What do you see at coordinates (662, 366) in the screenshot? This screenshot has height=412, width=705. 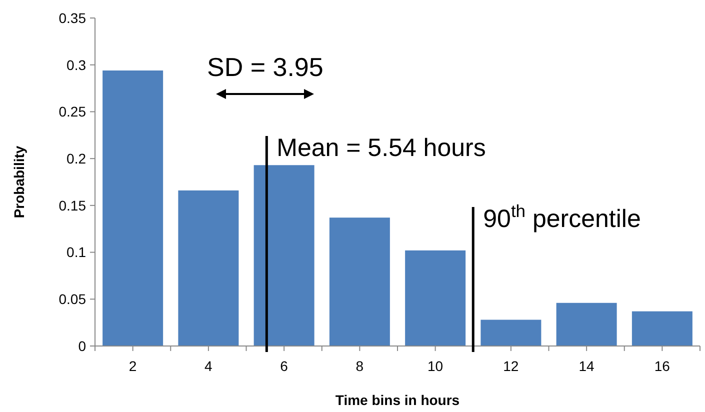 I see `x-tick-label: 16` at bounding box center [662, 366].